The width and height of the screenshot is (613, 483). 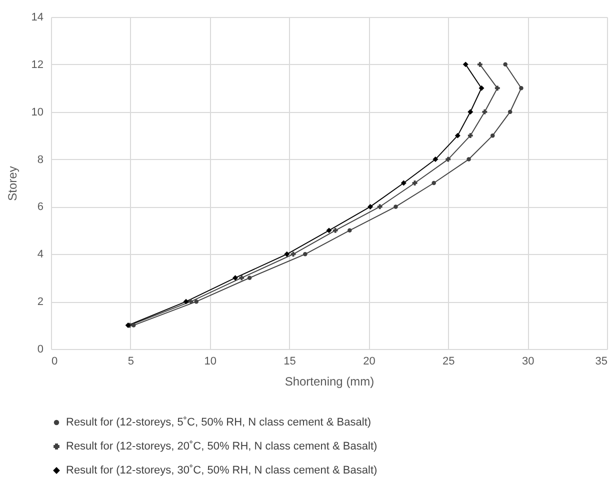 What do you see at coordinates (37, 112) in the screenshot?
I see `y-tick-label: 10` at bounding box center [37, 112].